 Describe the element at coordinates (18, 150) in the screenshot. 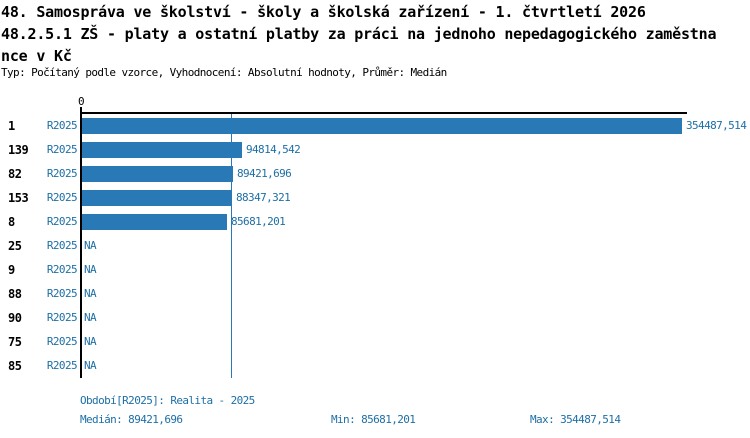

I see `row-category-label: 139` at that location.